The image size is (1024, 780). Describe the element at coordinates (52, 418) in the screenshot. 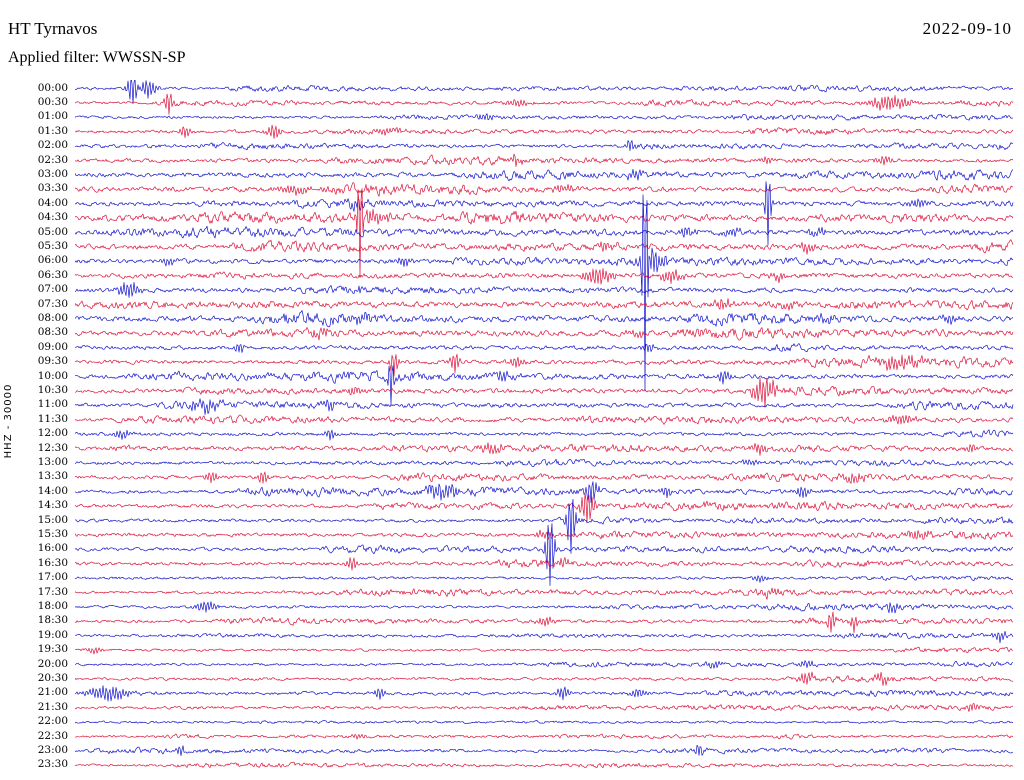

I see `time-label: 11:30` at that location.